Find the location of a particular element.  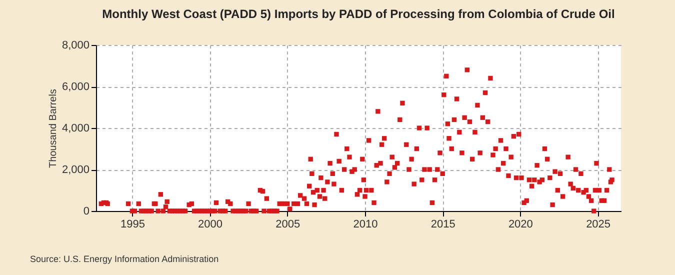

x-tick-label: 1995 is located at coordinates (132, 224).